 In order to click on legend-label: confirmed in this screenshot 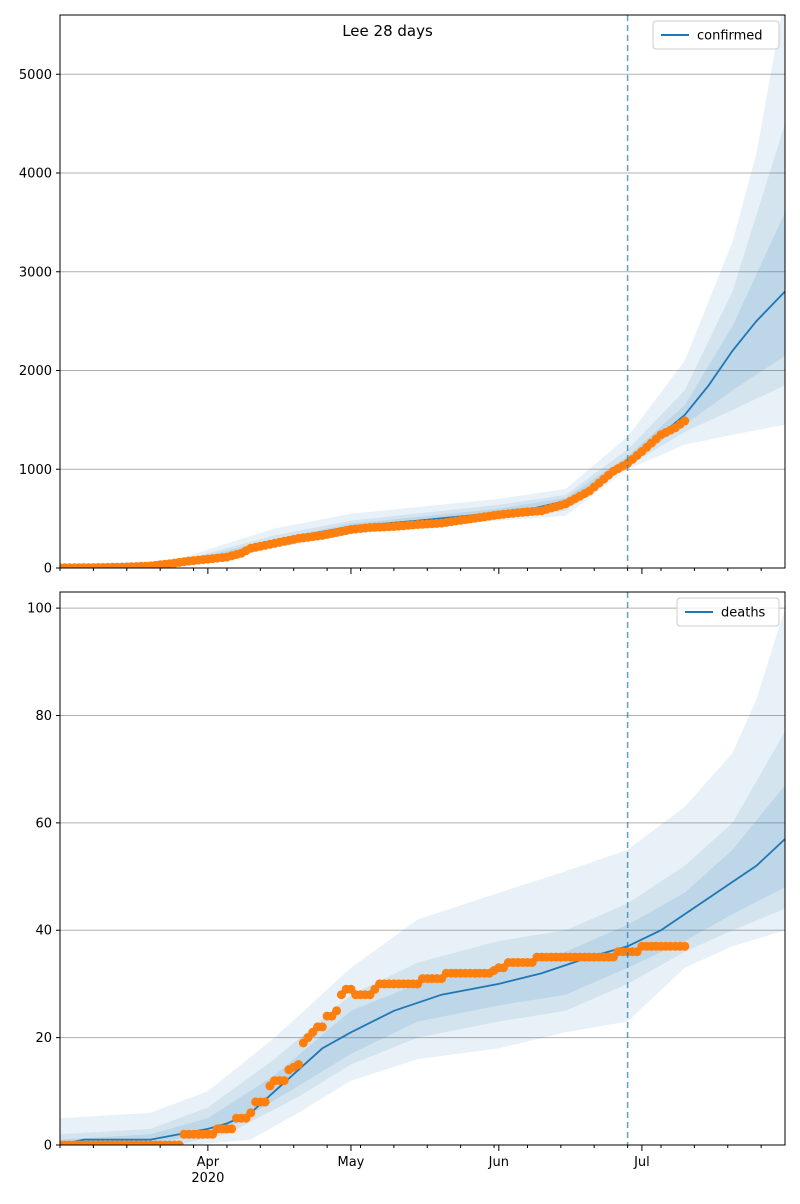, I will do `click(730, 36)`.